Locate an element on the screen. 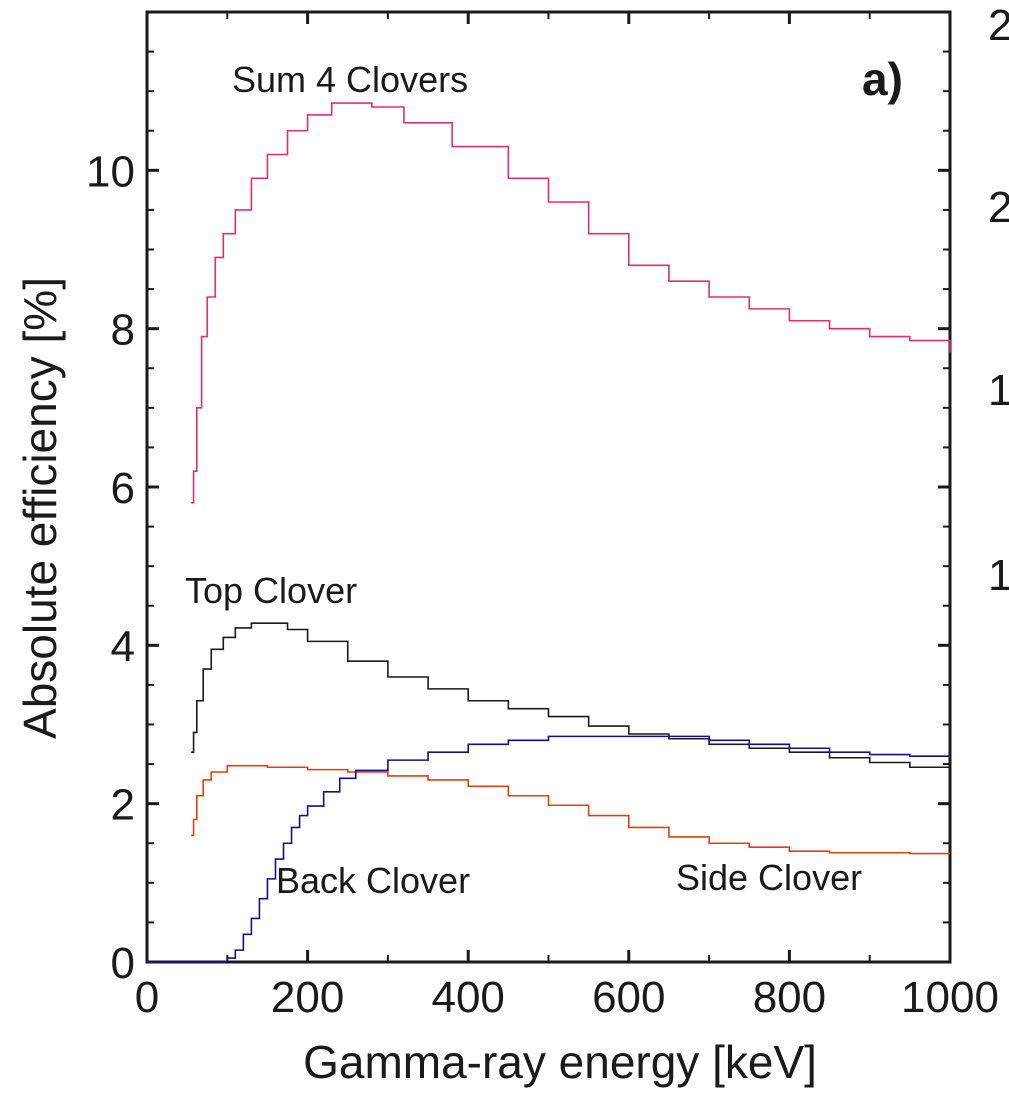 The width and height of the screenshot is (1009, 1095). cropped-tick-label-2: 2 is located at coordinates (998, 207).